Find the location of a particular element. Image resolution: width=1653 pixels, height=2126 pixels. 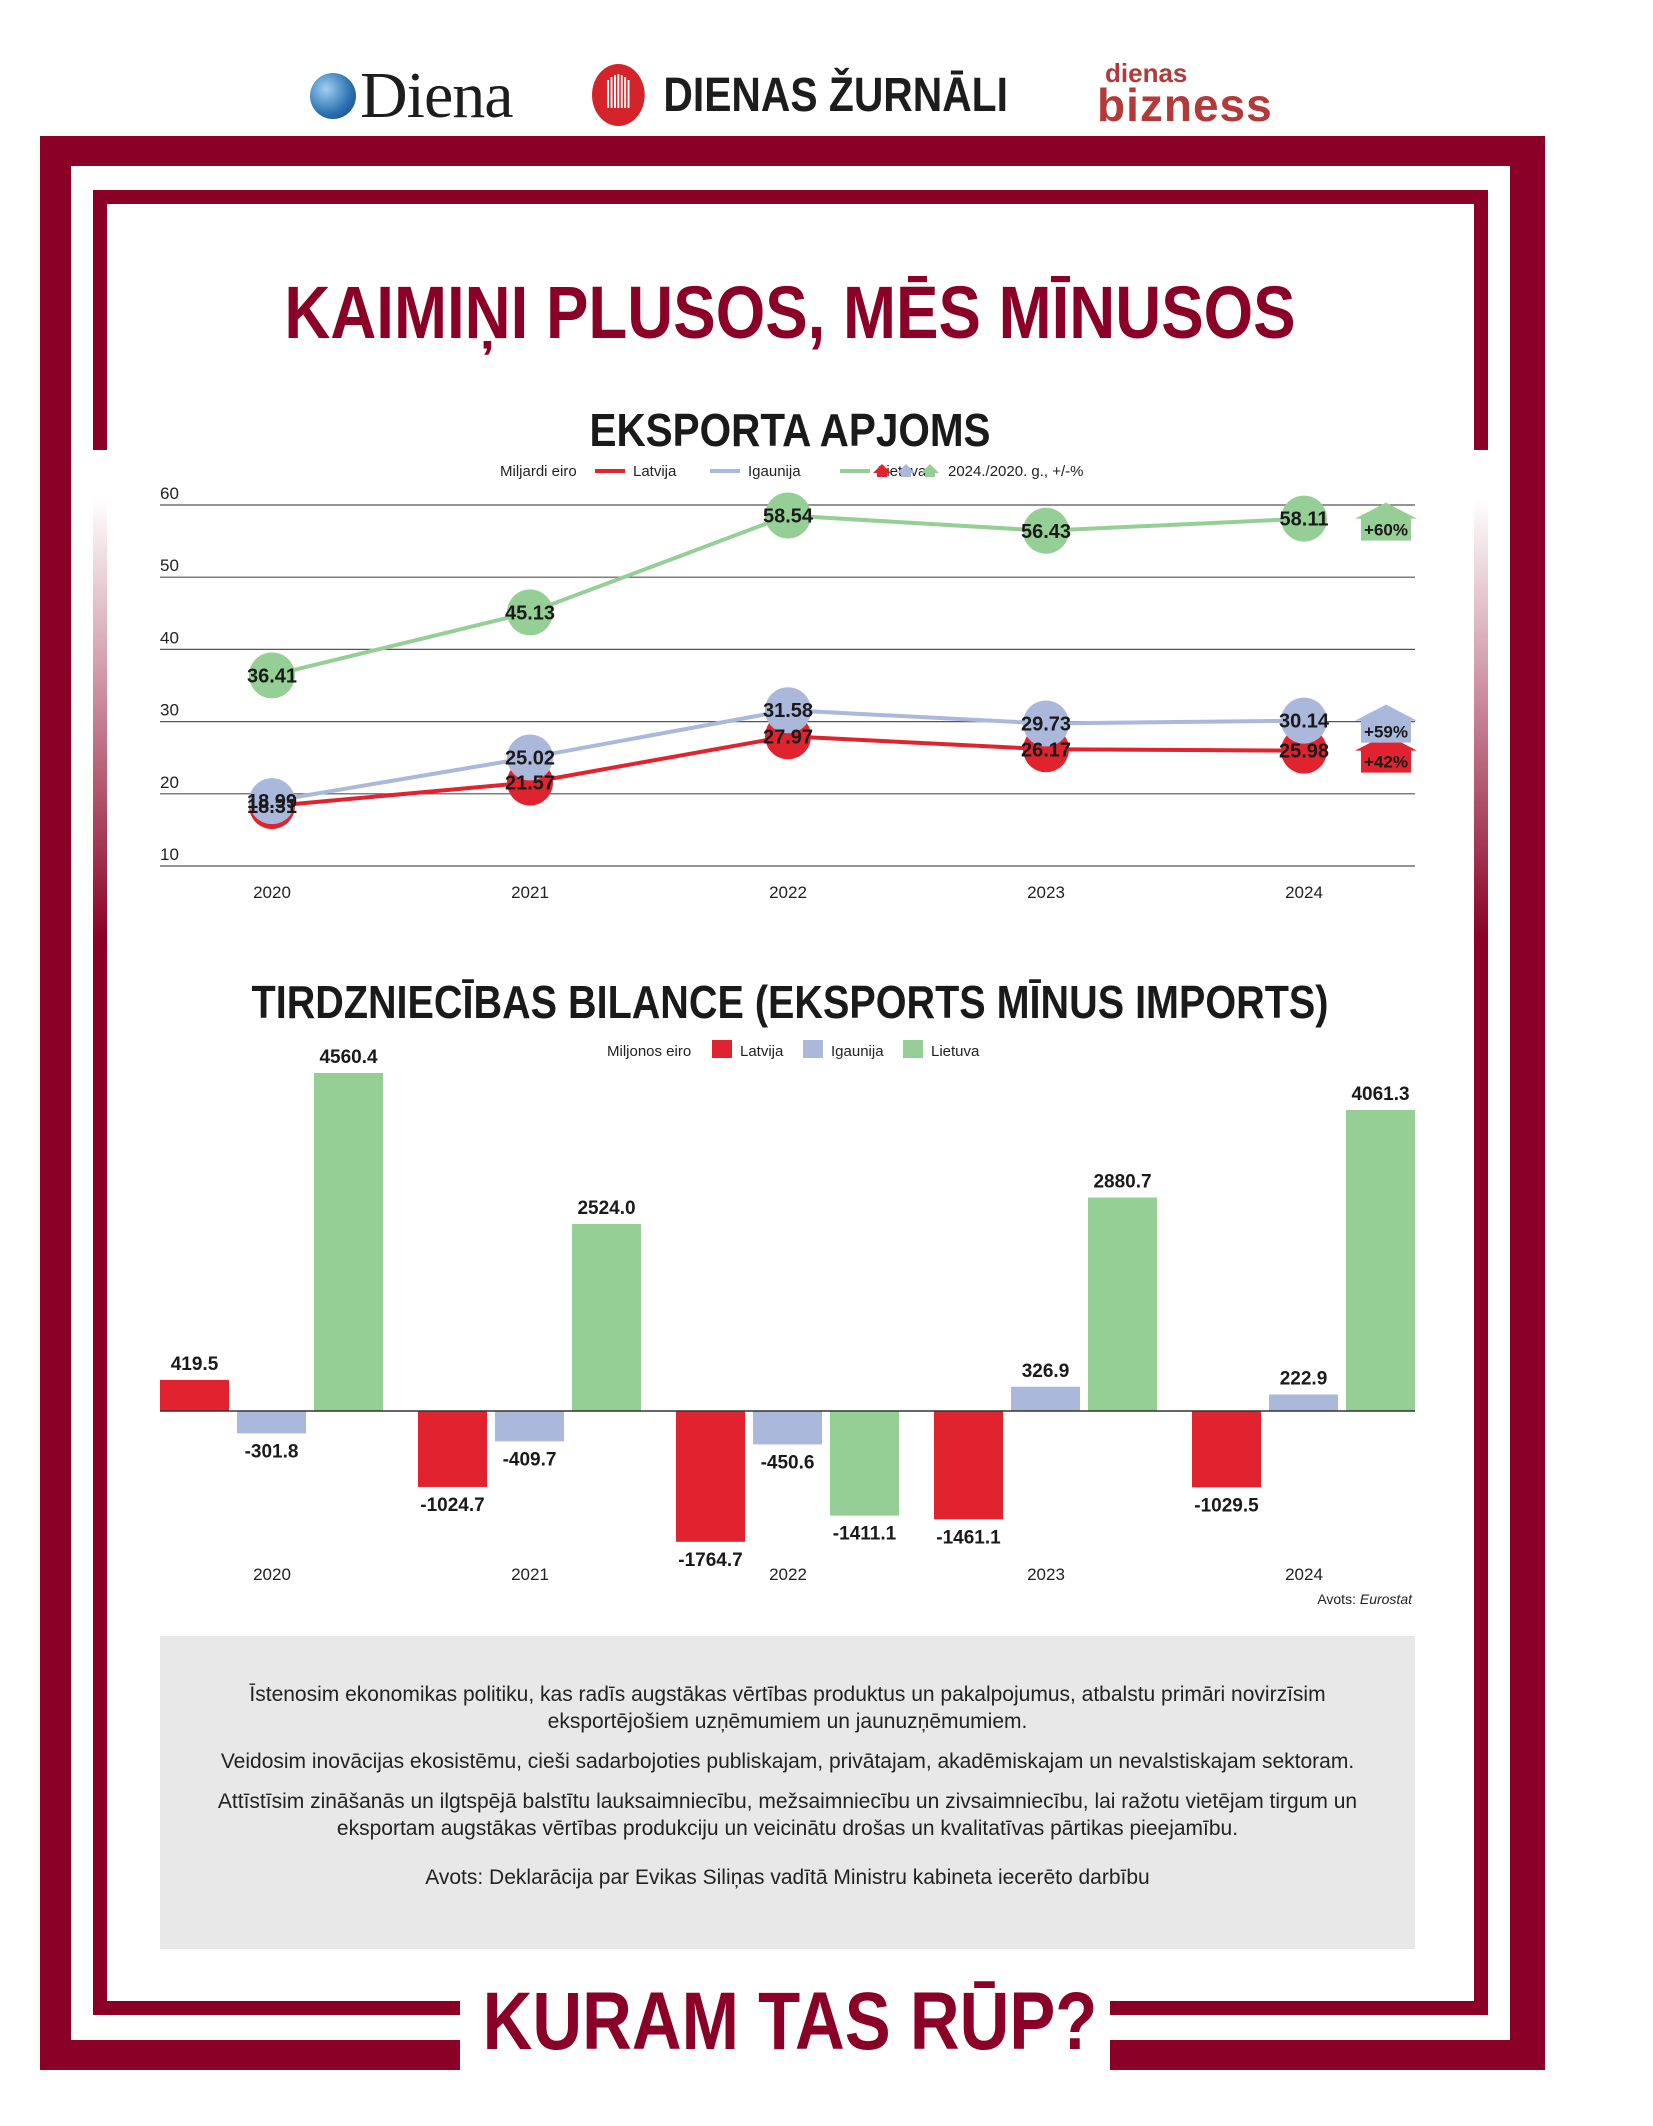

data-label-lietuva-2022: 58.54 is located at coordinates (788, 517).